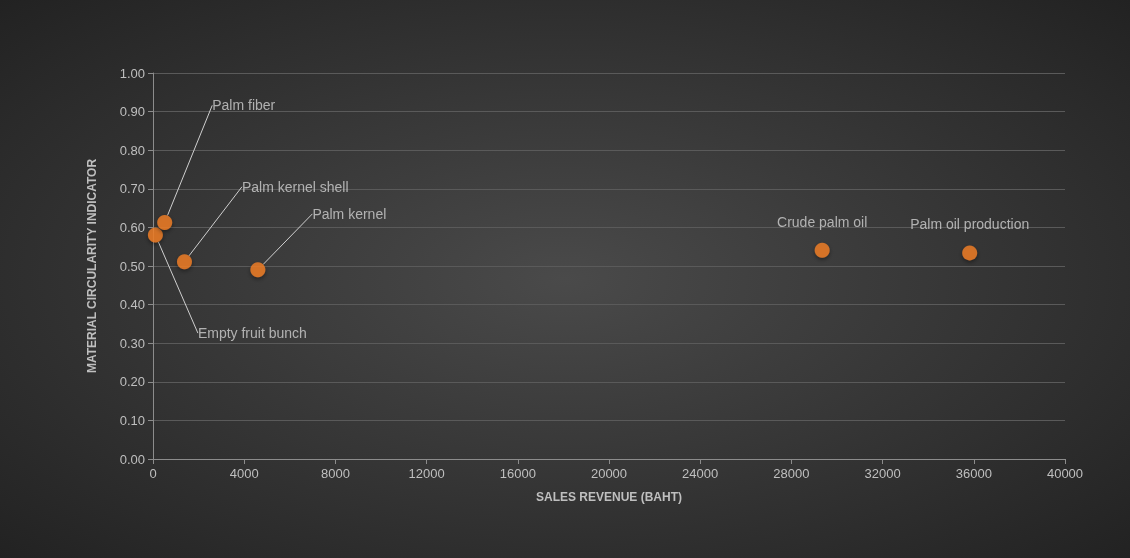 This screenshot has width=1130, height=558. I want to click on x-tick-label: 0, so click(153, 473).